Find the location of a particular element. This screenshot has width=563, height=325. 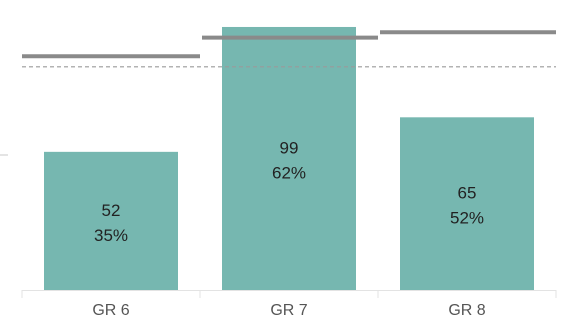

bar-percent-label: 62% is located at coordinates (289, 172).